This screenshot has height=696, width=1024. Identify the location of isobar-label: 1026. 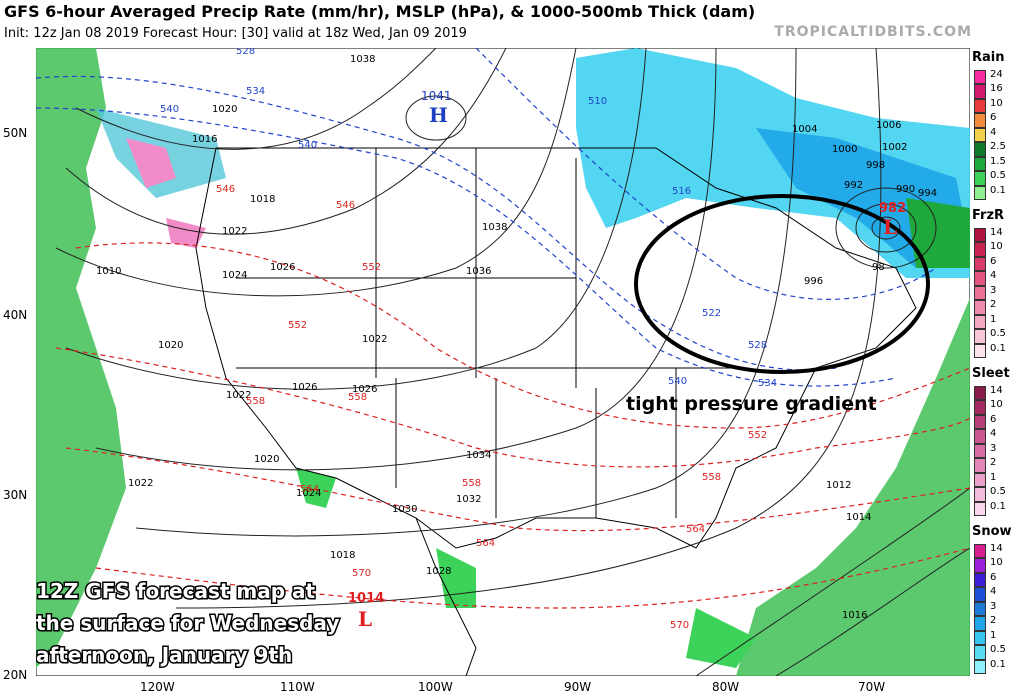
(364, 389).